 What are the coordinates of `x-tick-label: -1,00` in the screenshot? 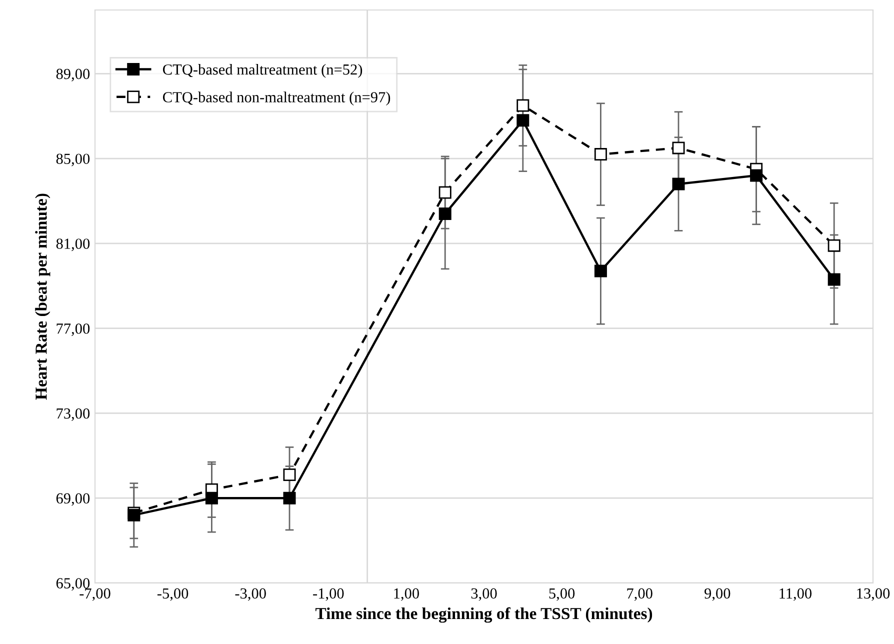 It's located at (328, 594).